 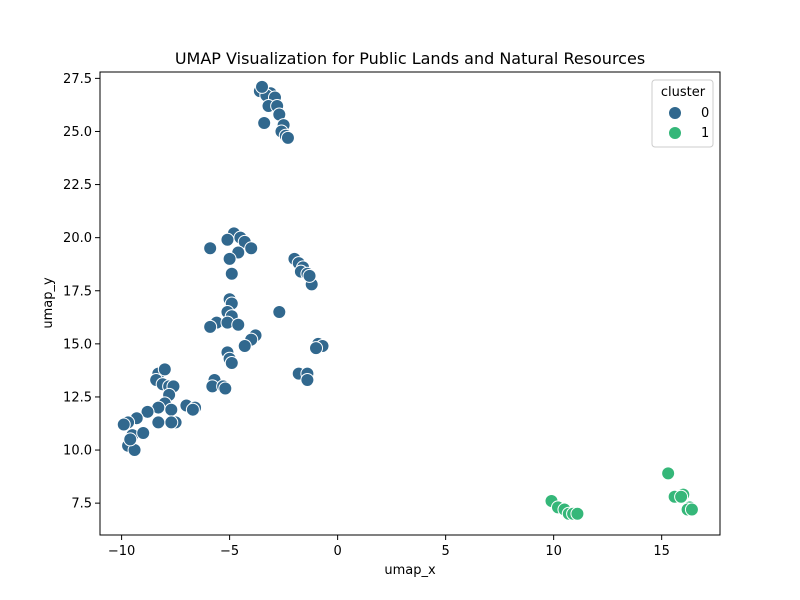 I want to click on x-tick-label: −10, so click(x=121, y=551).